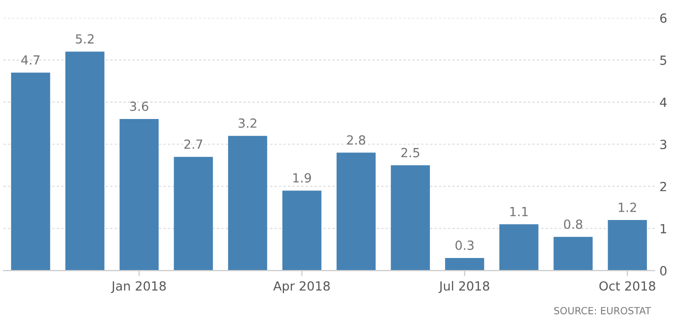 This screenshot has width=700, height=326. What do you see at coordinates (663, 271) in the screenshot?
I see `y-tick-label: 0` at bounding box center [663, 271].